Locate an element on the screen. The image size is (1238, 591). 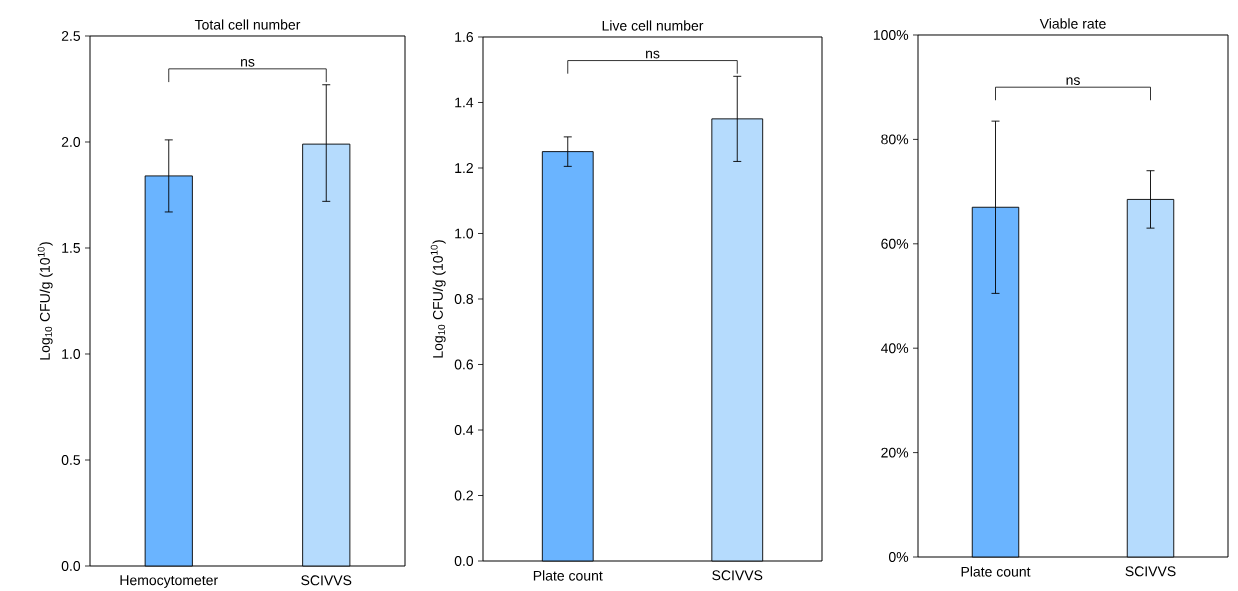
y-tick-label: 1.6 is located at coordinates (464, 37).